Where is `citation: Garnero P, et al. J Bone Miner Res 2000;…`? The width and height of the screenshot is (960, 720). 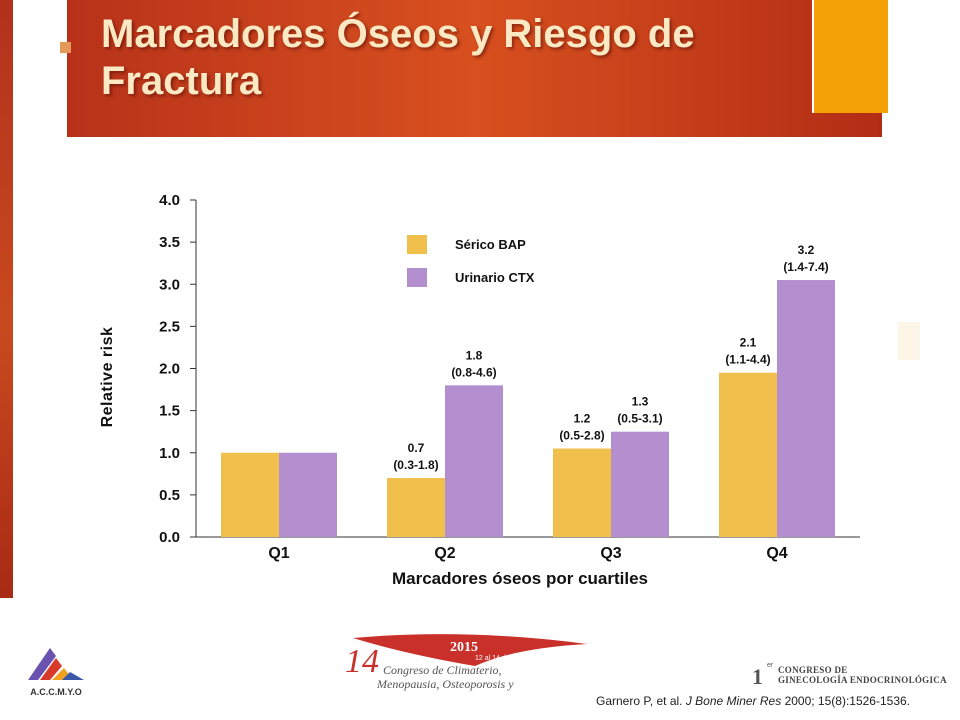 citation: Garnero P, et al. J Bone Miner Res 2000;… is located at coordinates (753, 701).